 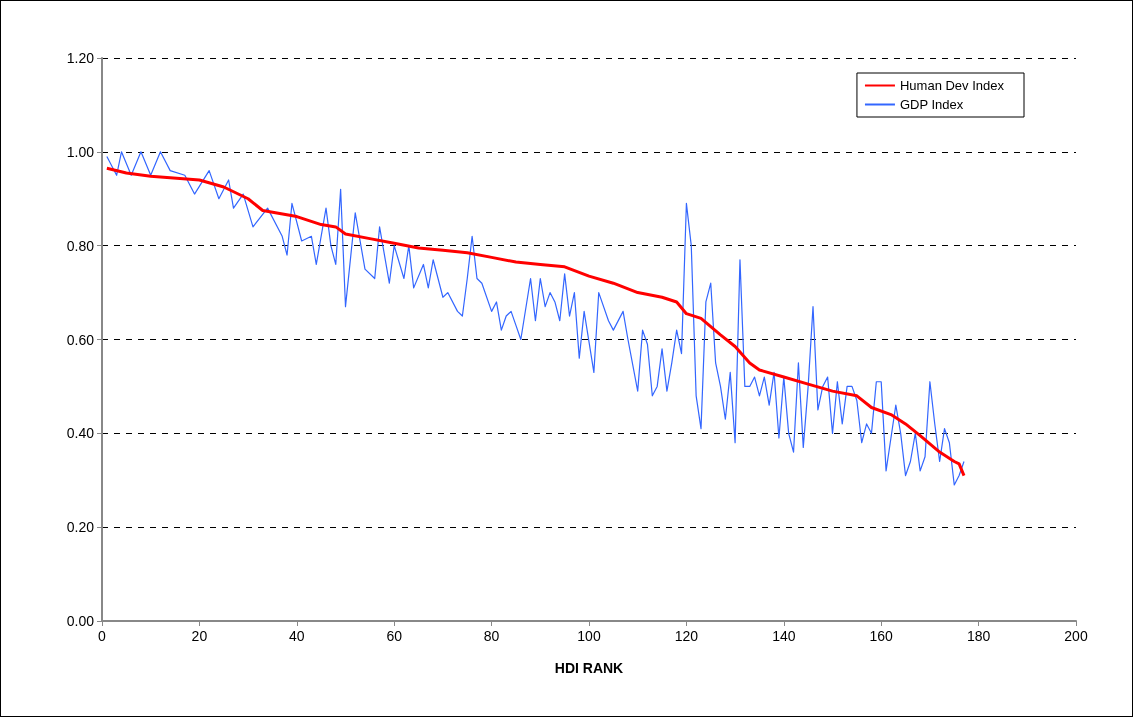 What do you see at coordinates (394, 636) in the screenshot?
I see `x-tick-label: 60` at bounding box center [394, 636].